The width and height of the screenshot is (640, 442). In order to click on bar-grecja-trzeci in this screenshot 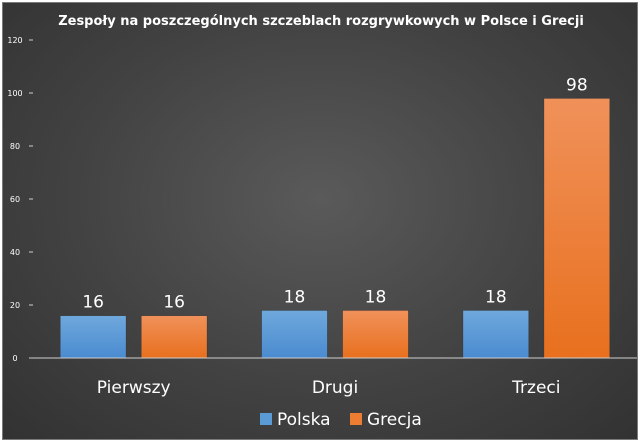, I will do `click(577, 228)`.